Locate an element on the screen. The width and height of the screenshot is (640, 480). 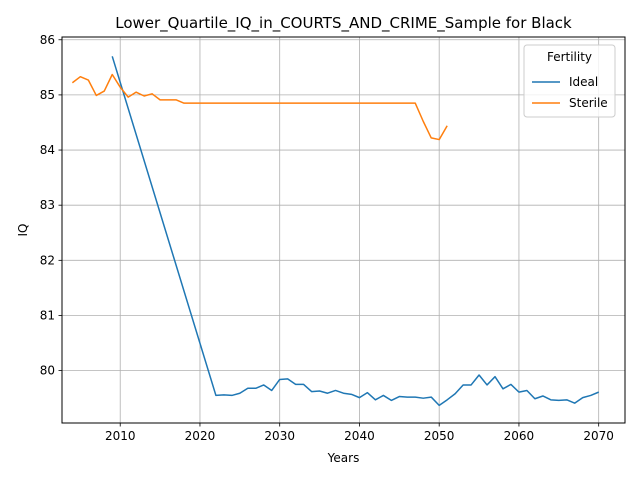
y-tick-label: 80 is located at coordinates (47, 371).